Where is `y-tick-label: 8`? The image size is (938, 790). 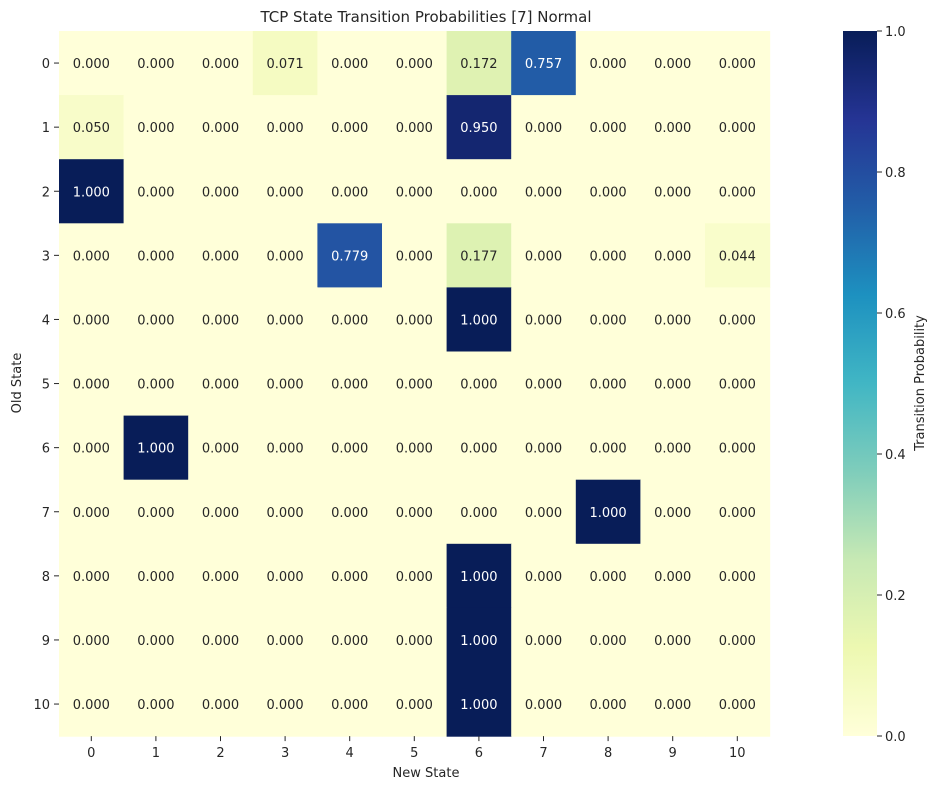 y-tick-label: 8 is located at coordinates (46, 577).